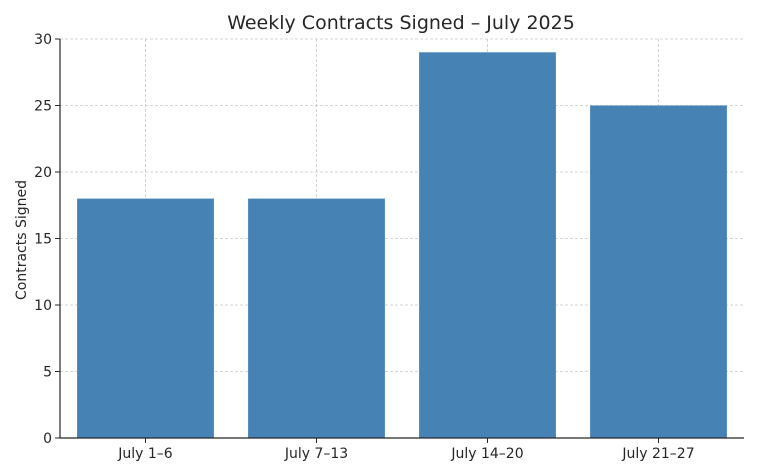 The image size is (757, 470). Describe the element at coordinates (43, 40) in the screenshot. I see `y-tick-label: 30` at that location.